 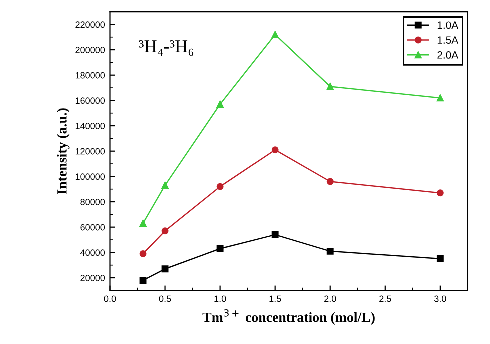 What do you see at coordinates (288, 318) in the screenshot?
I see `x-axis-title: Tm$^{3+}$ concentration (mol/L)` at bounding box center [288, 318].